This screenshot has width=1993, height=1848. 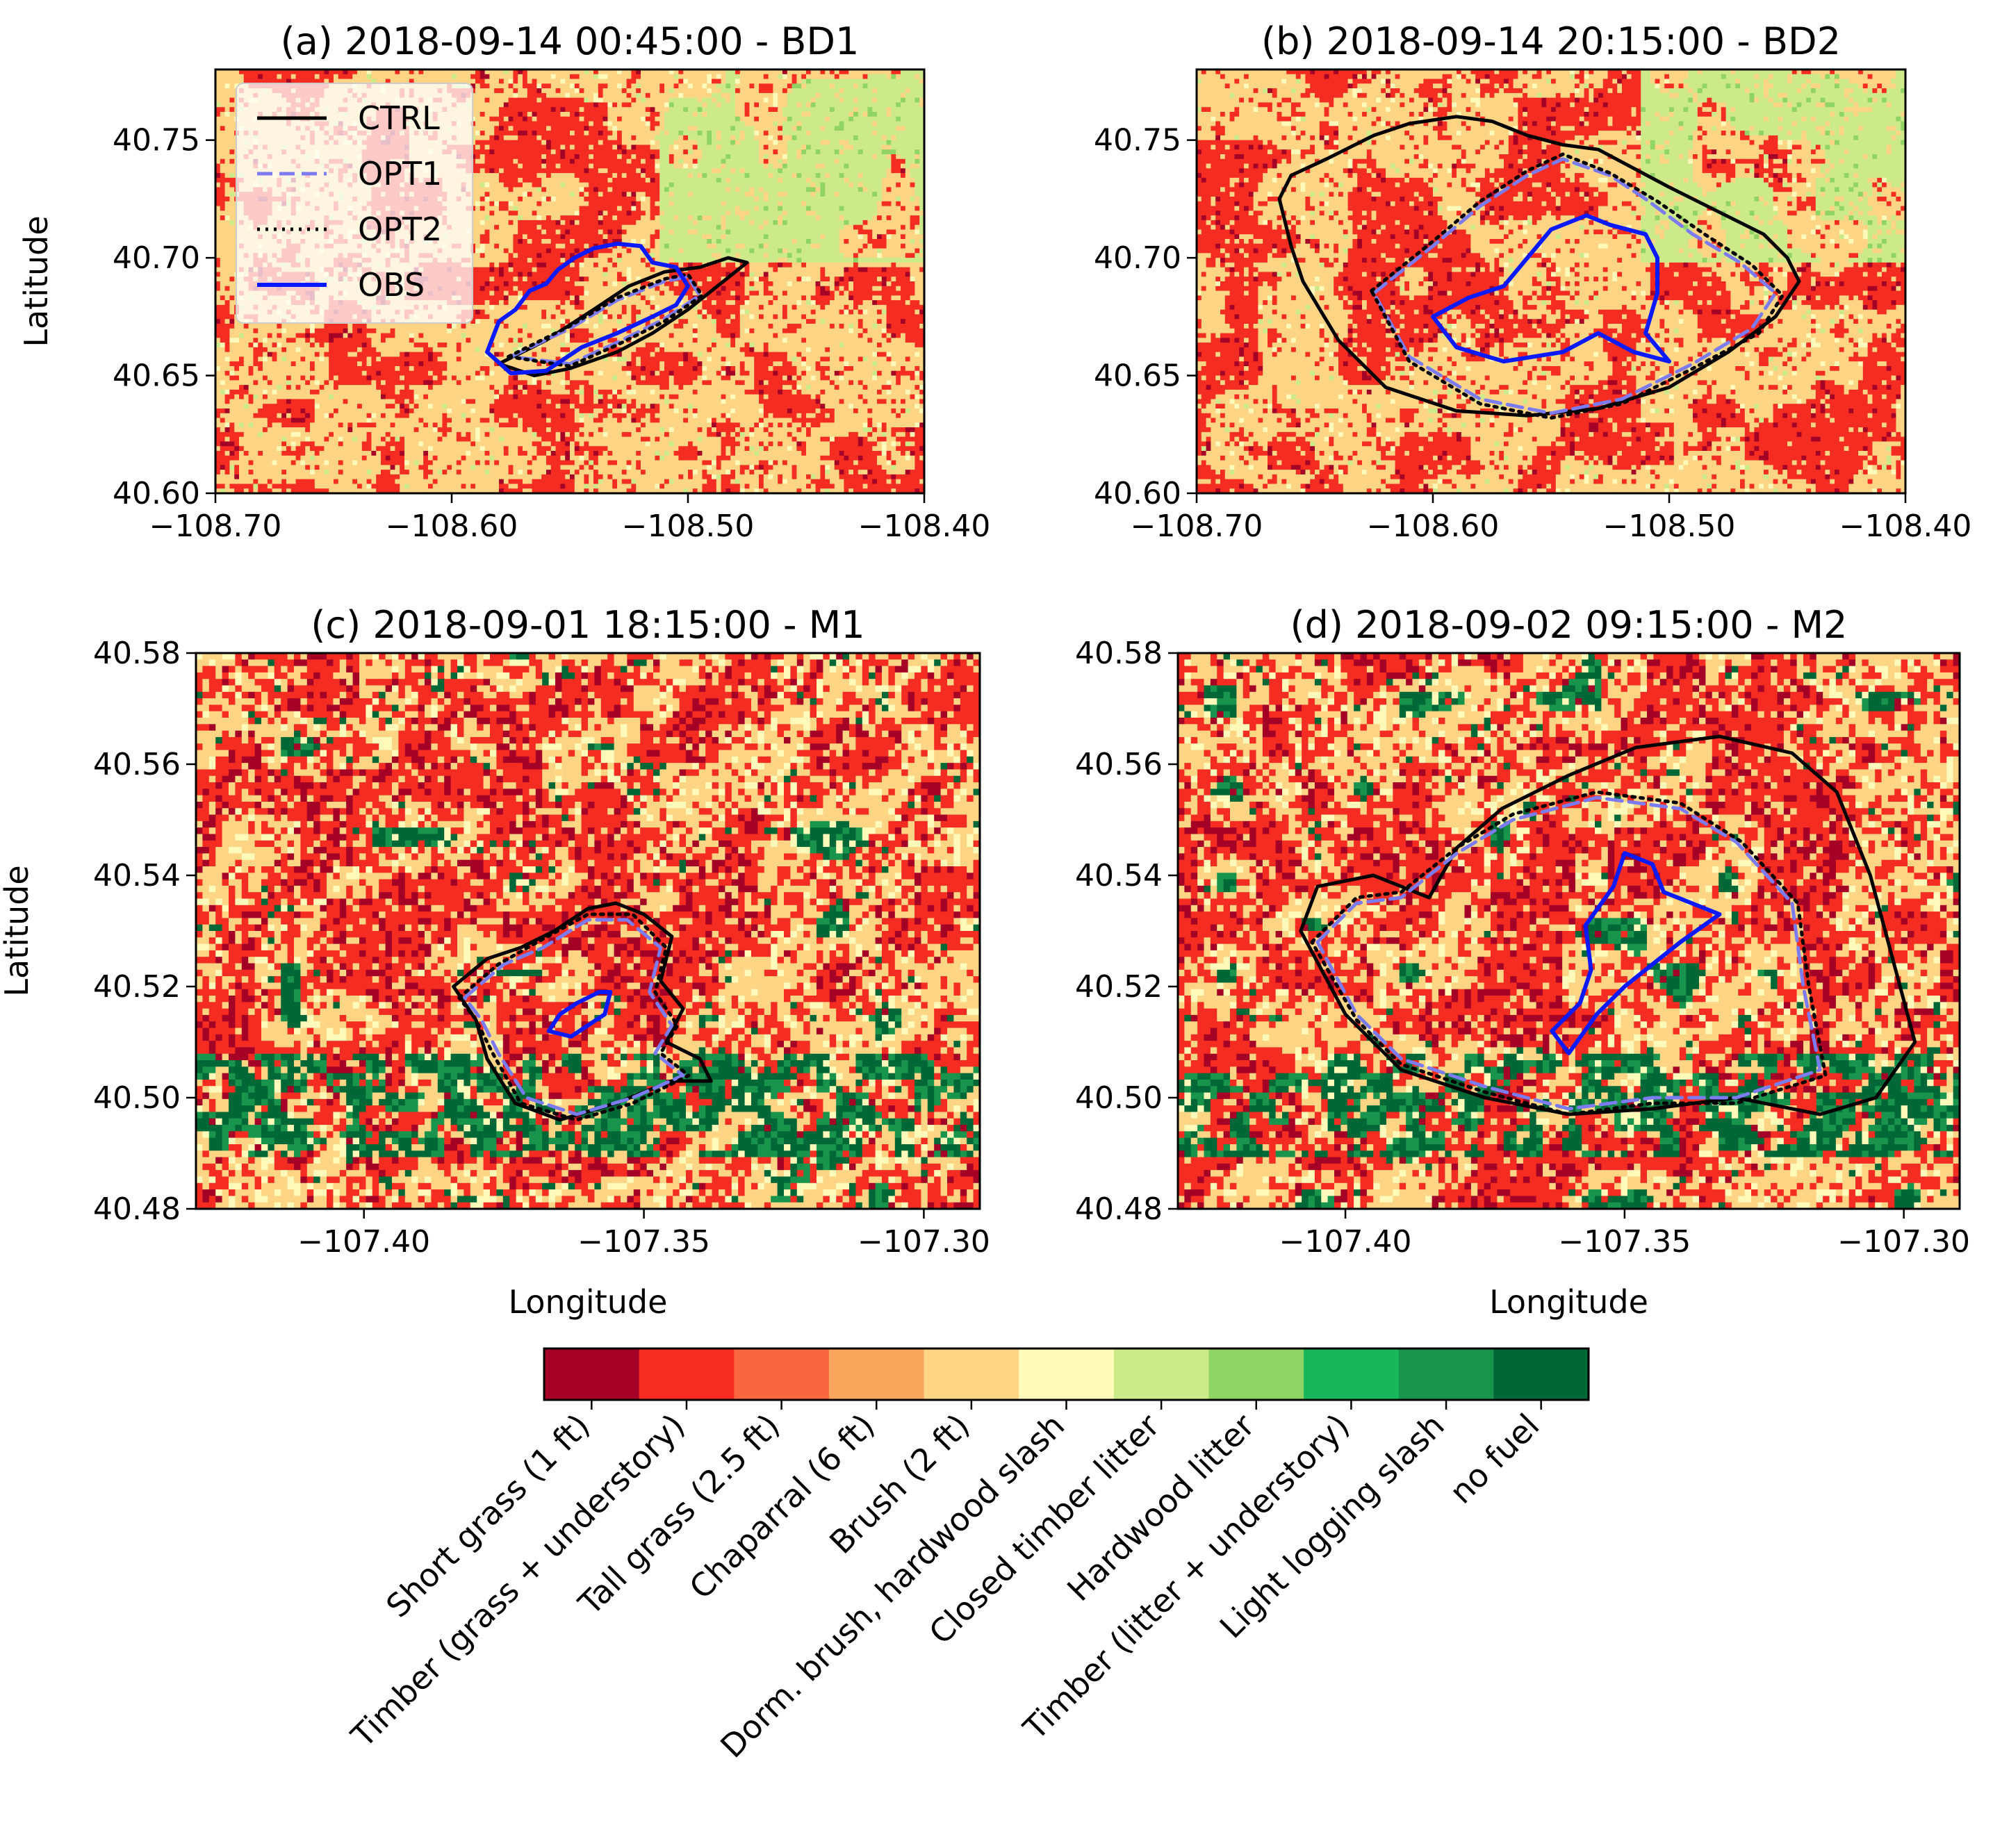 What do you see at coordinates (1137, 141) in the screenshot?
I see `y-tick-label-1-3: 40.75` at bounding box center [1137, 141].